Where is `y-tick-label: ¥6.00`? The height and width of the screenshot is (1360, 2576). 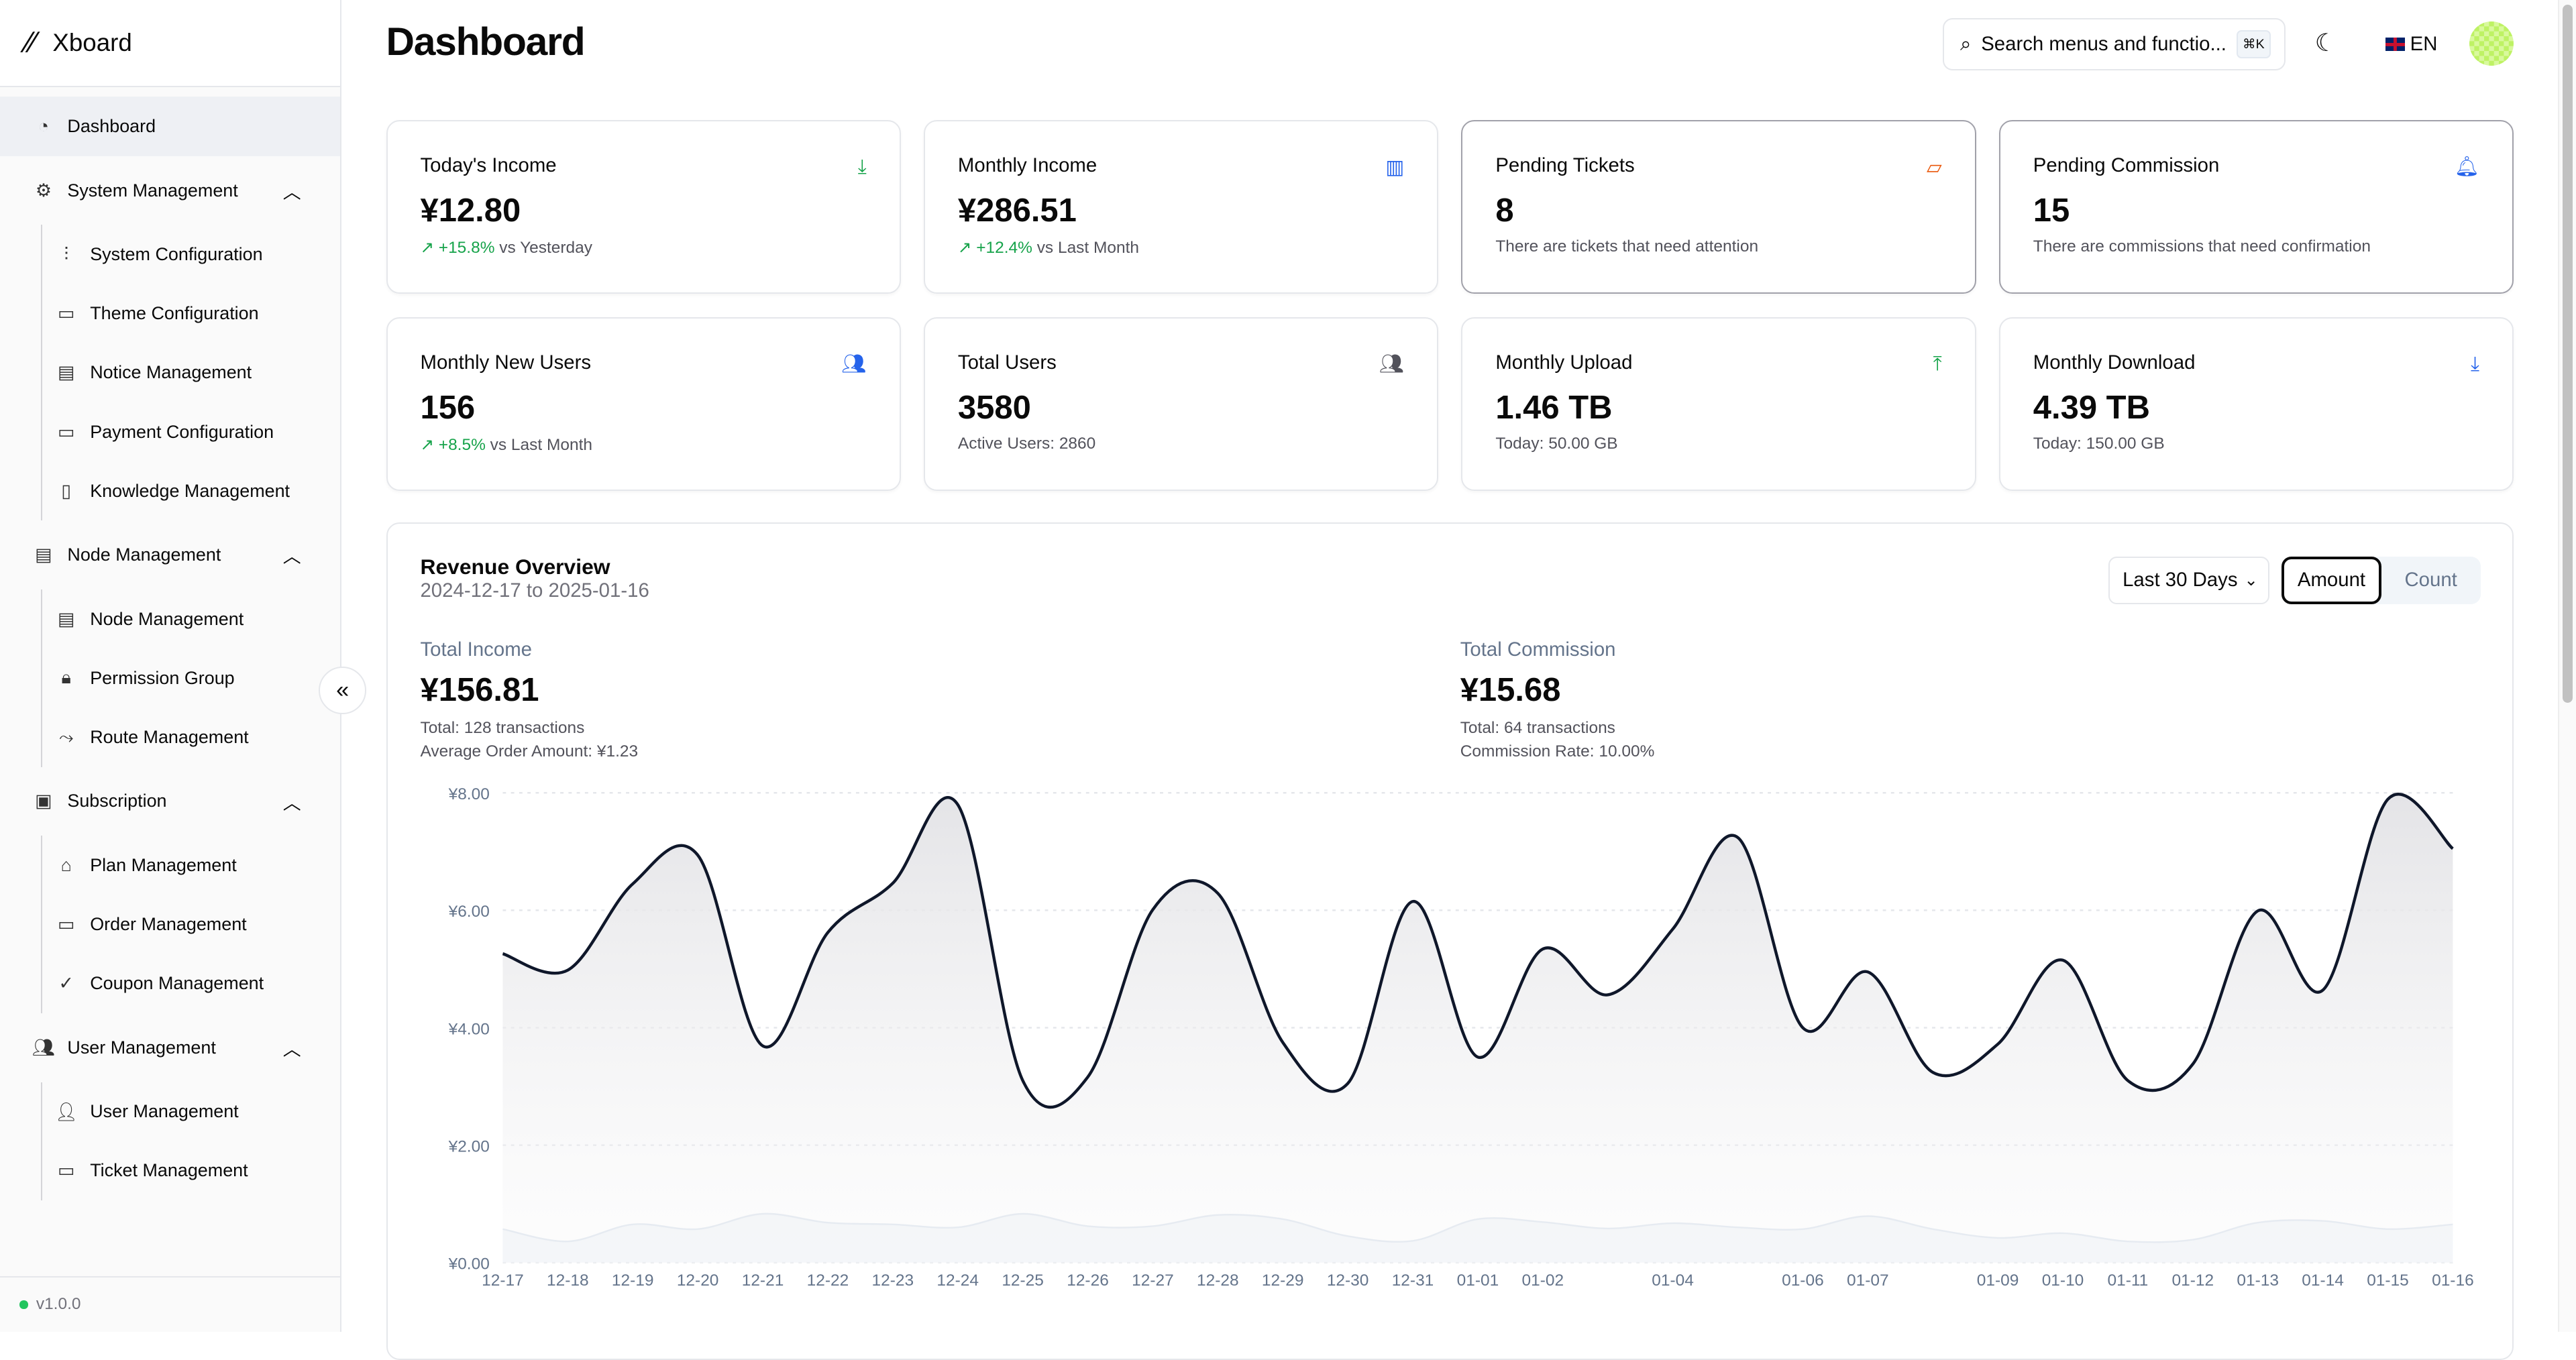
y-tick-label: ¥6.00 is located at coordinates (468, 912).